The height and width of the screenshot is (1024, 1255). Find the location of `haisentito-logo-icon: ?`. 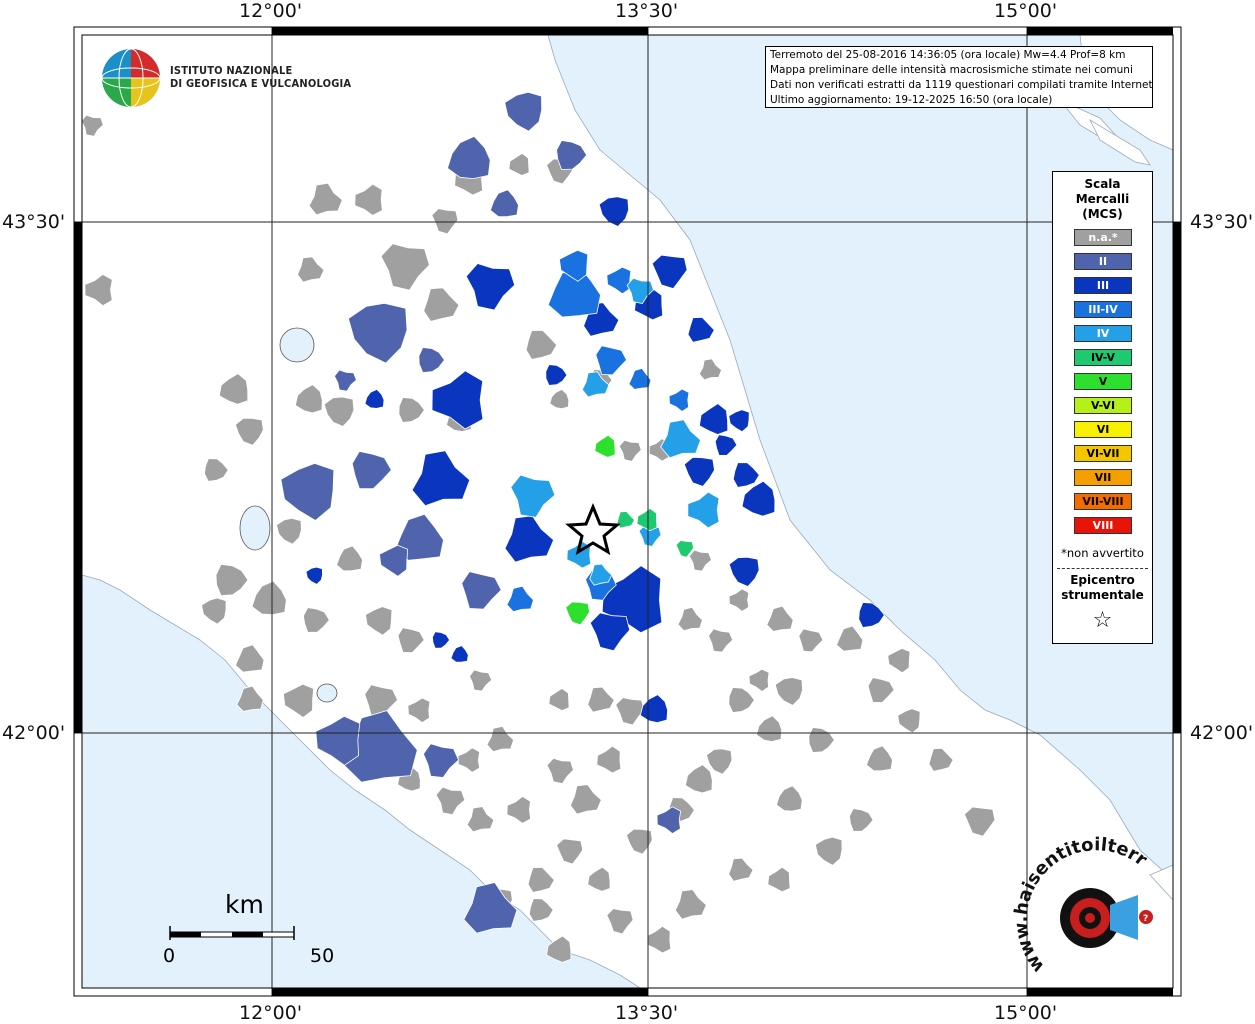

haisentito-logo-icon: ? is located at coordinates (1106, 918).